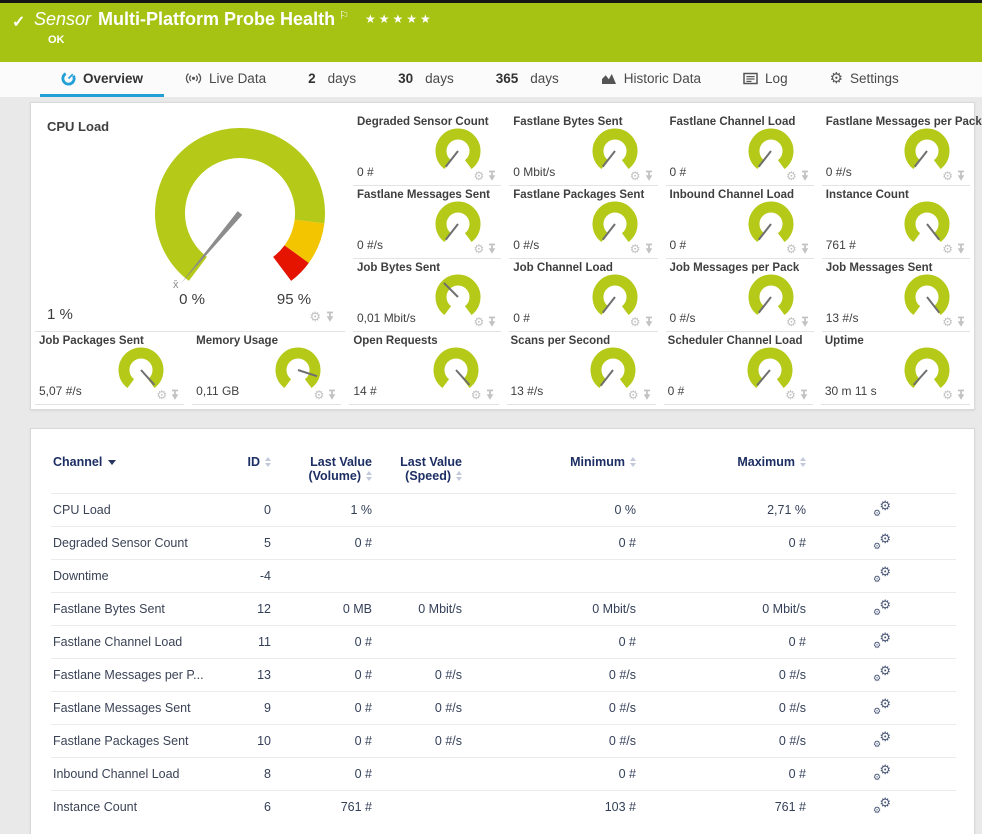 The height and width of the screenshot is (834, 982). What do you see at coordinates (131, 741) in the screenshot?
I see `cell-channel: Fastlane Packages Sent` at bounding box center [131, 741].